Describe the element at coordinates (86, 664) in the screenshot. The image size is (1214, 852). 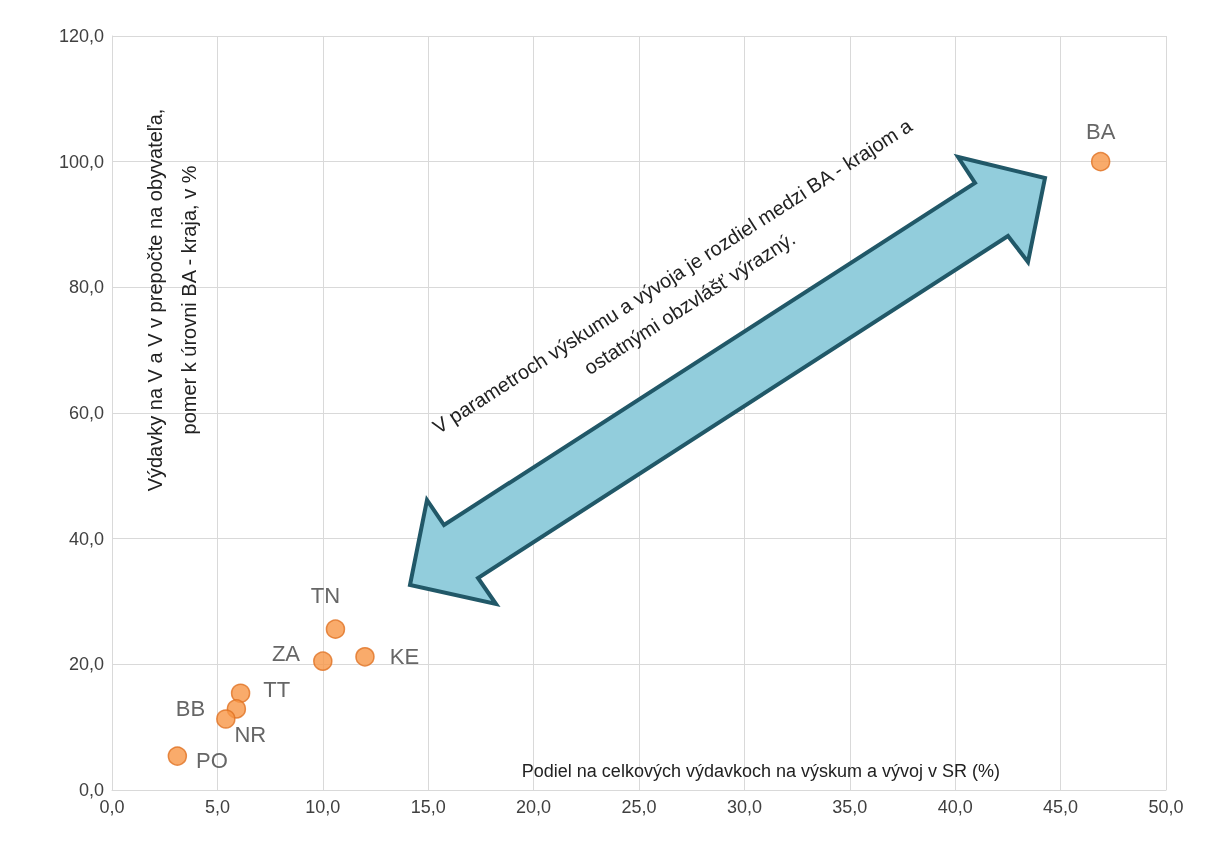
I see `y-tick-label: 20,0` at that location.